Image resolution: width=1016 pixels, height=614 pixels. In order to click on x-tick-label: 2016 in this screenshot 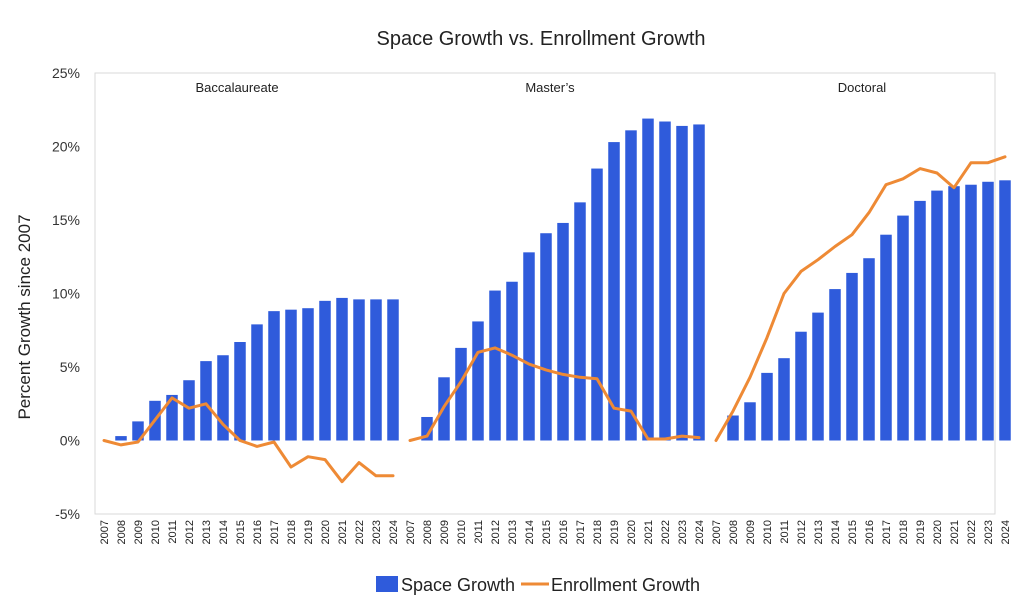, I will do `click(258, 532)`.